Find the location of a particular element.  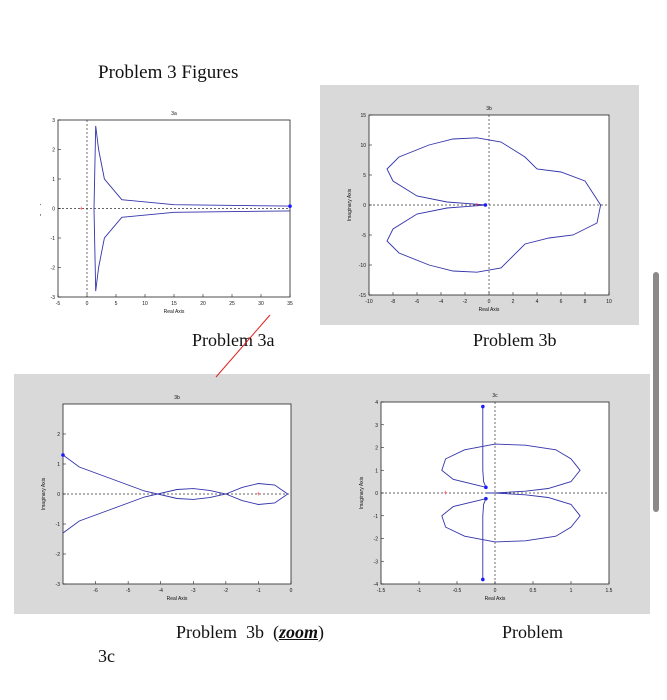

caption-zoom-suffix: ) is located at coordinates (321, 632).